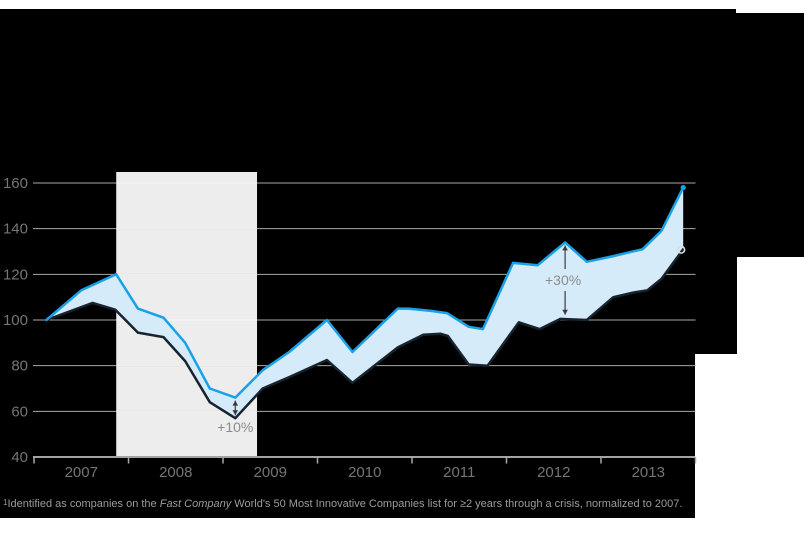 This screenshot has width=804, height=539. What do you see at coordinates (19, 411) in the screenshot?
I see `y-tick-label-60: 60` at bounding box center [19, 411].